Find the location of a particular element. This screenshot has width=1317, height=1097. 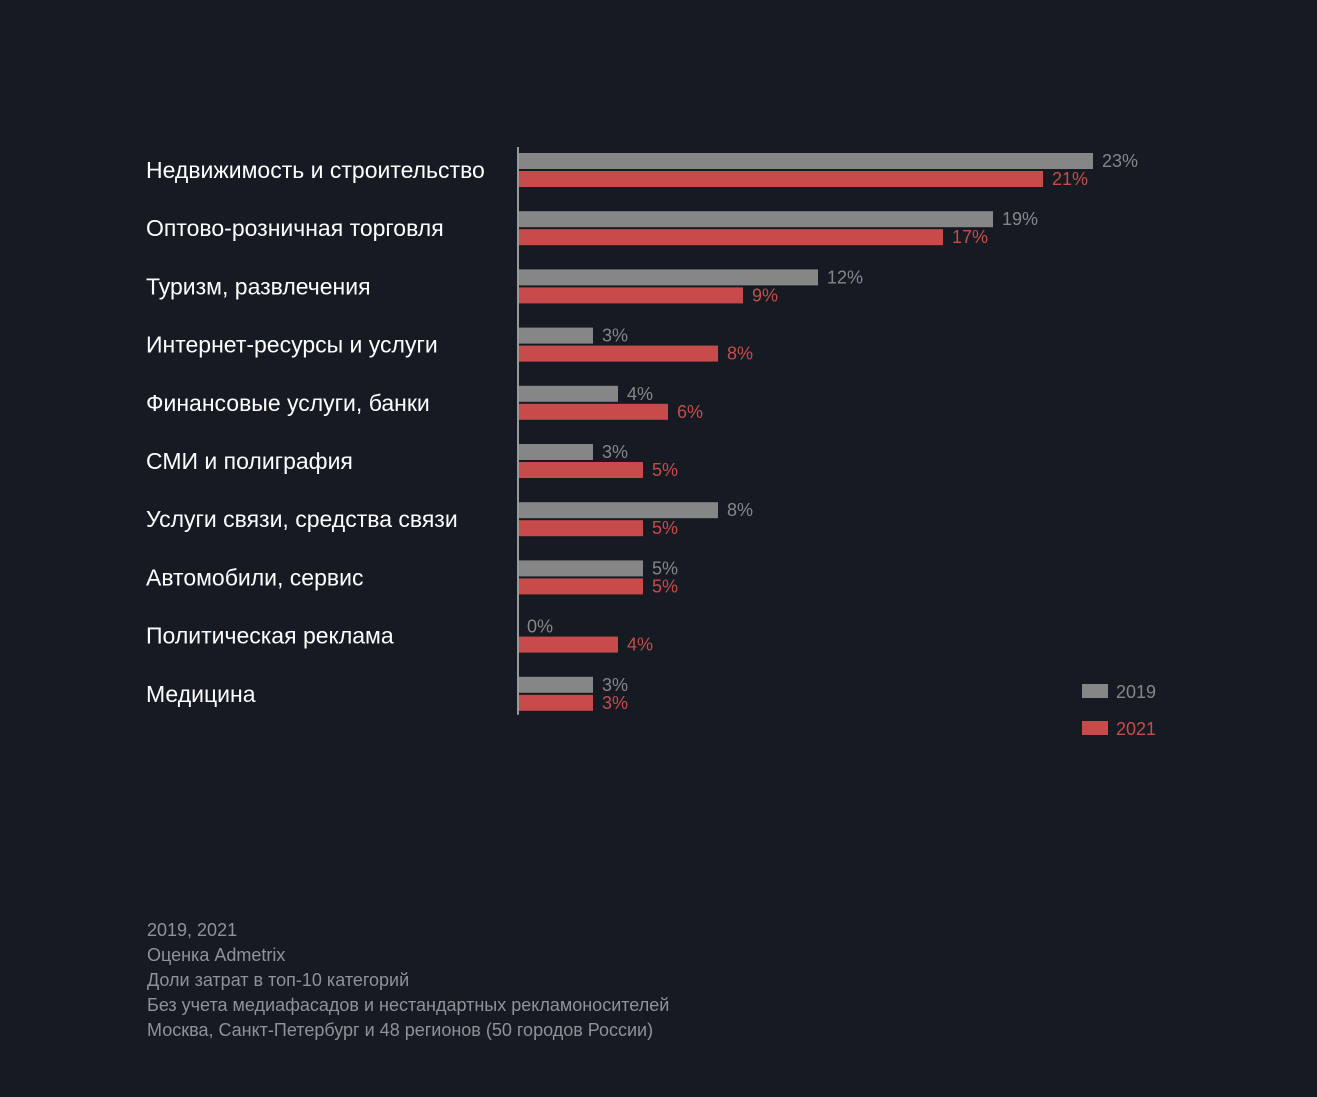

value-label-2019: 12% is located at coordinates (845, 277).